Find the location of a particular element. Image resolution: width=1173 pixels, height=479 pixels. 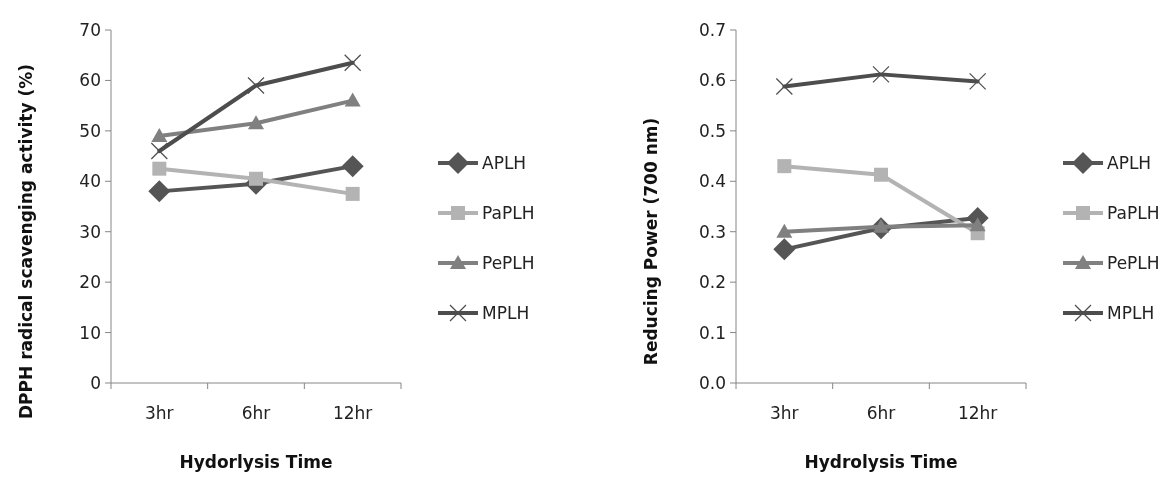

y-tick-label: 60 is located at coordinates (90, 80).